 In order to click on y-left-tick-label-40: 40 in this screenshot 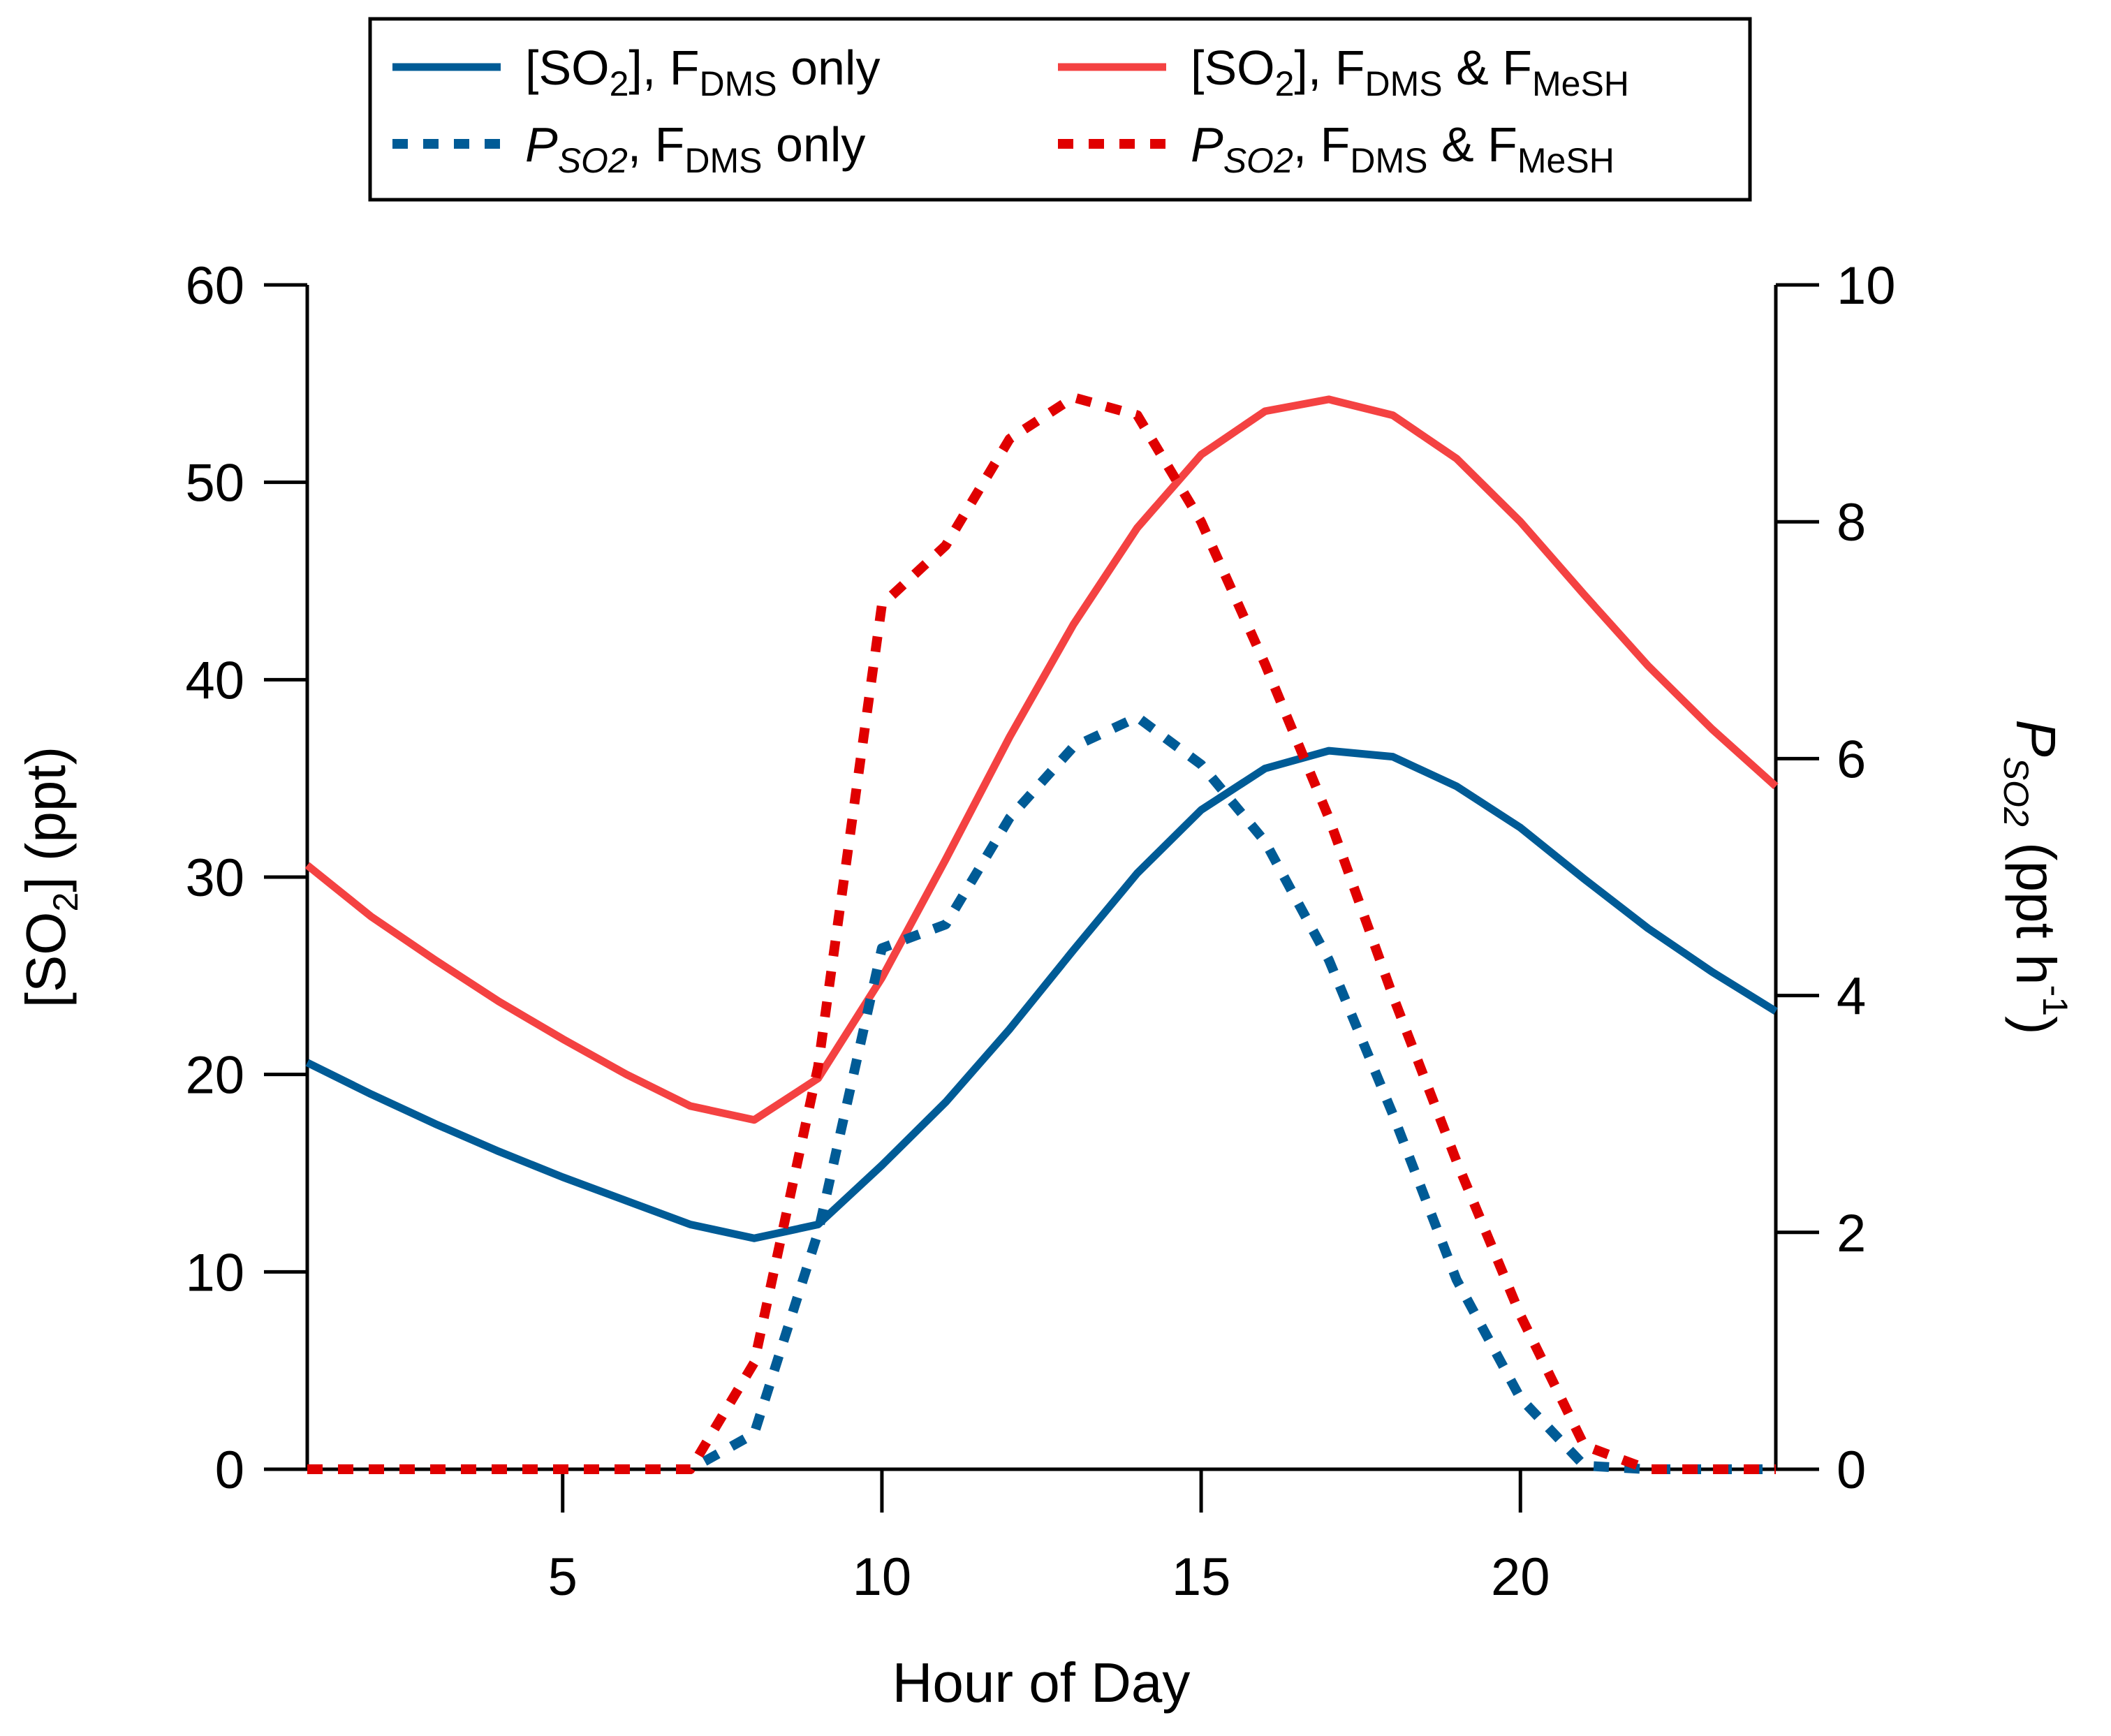, I will do `click(214, 680)`.